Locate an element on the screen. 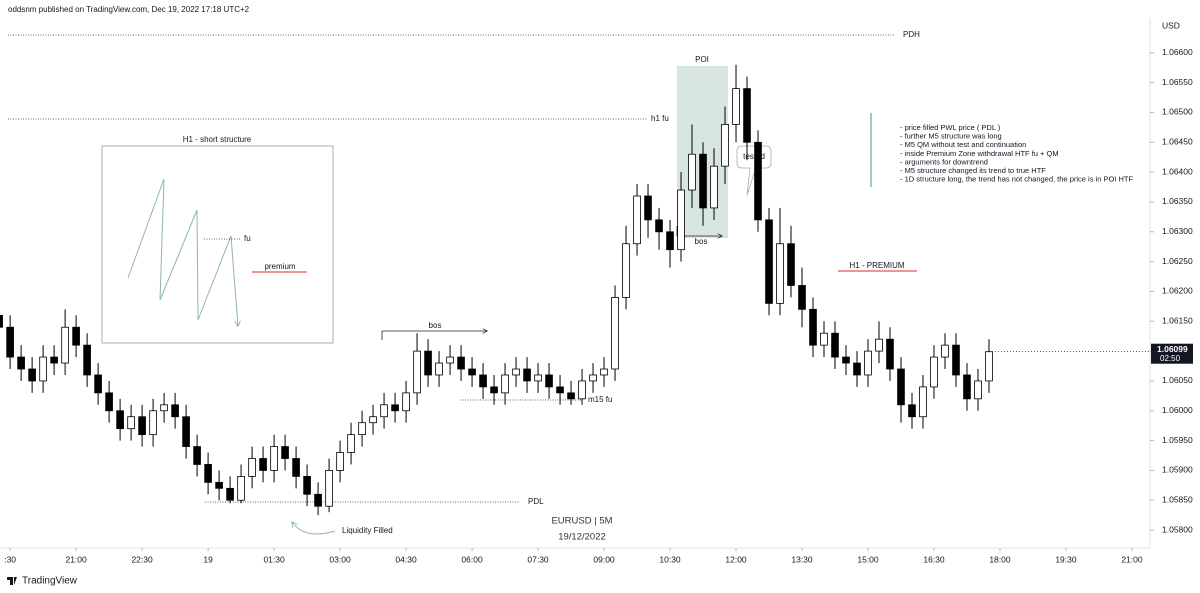 This screenshot has width=1200, height=593. h1-premium-label: H1 - PREMIUM is located at coordinates (876, 265).